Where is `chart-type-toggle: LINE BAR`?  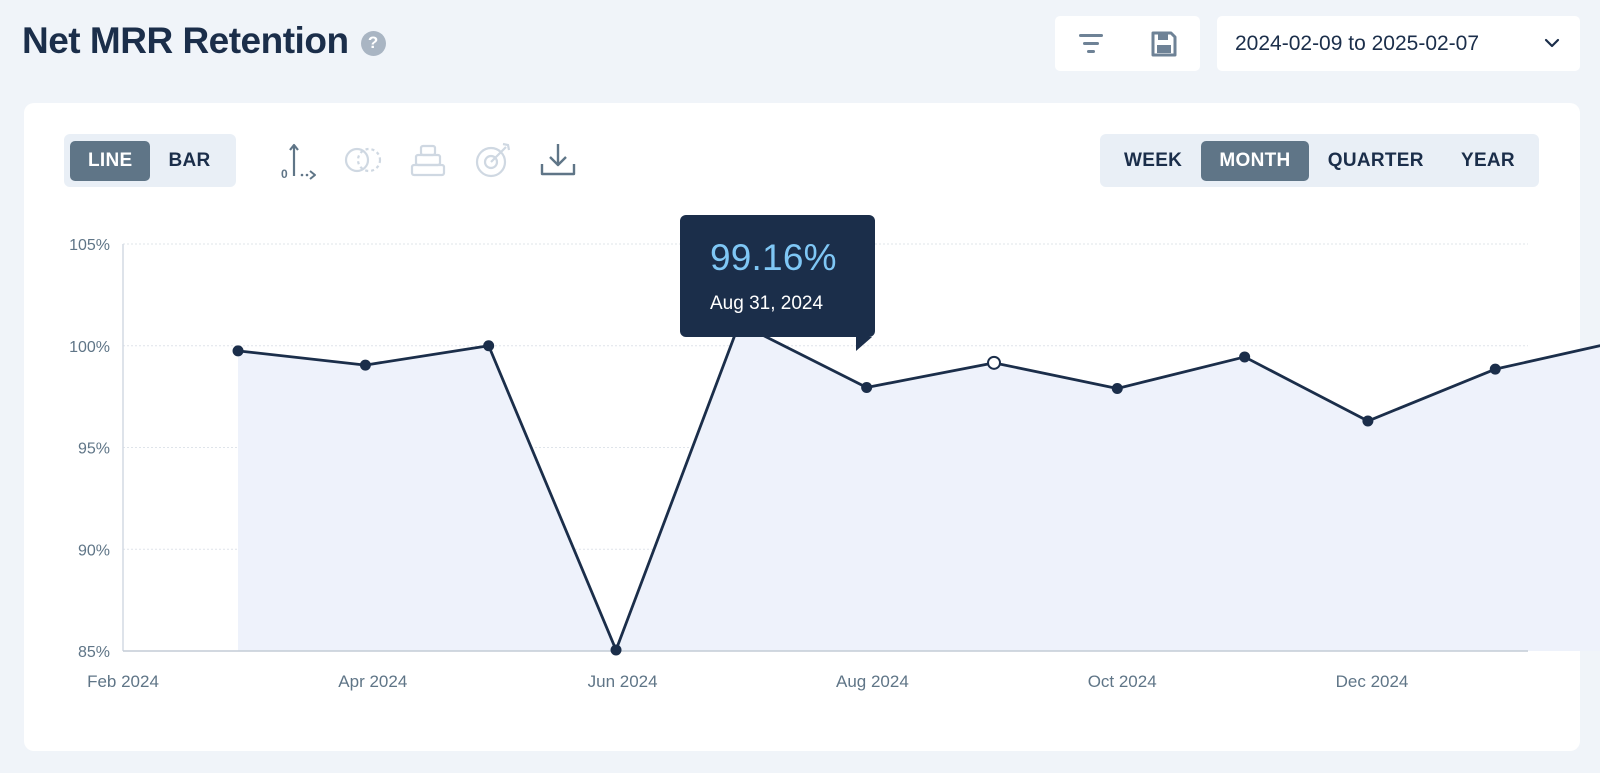 chart-type-toggle: LINE BAR is located at coordinates (150, 160).